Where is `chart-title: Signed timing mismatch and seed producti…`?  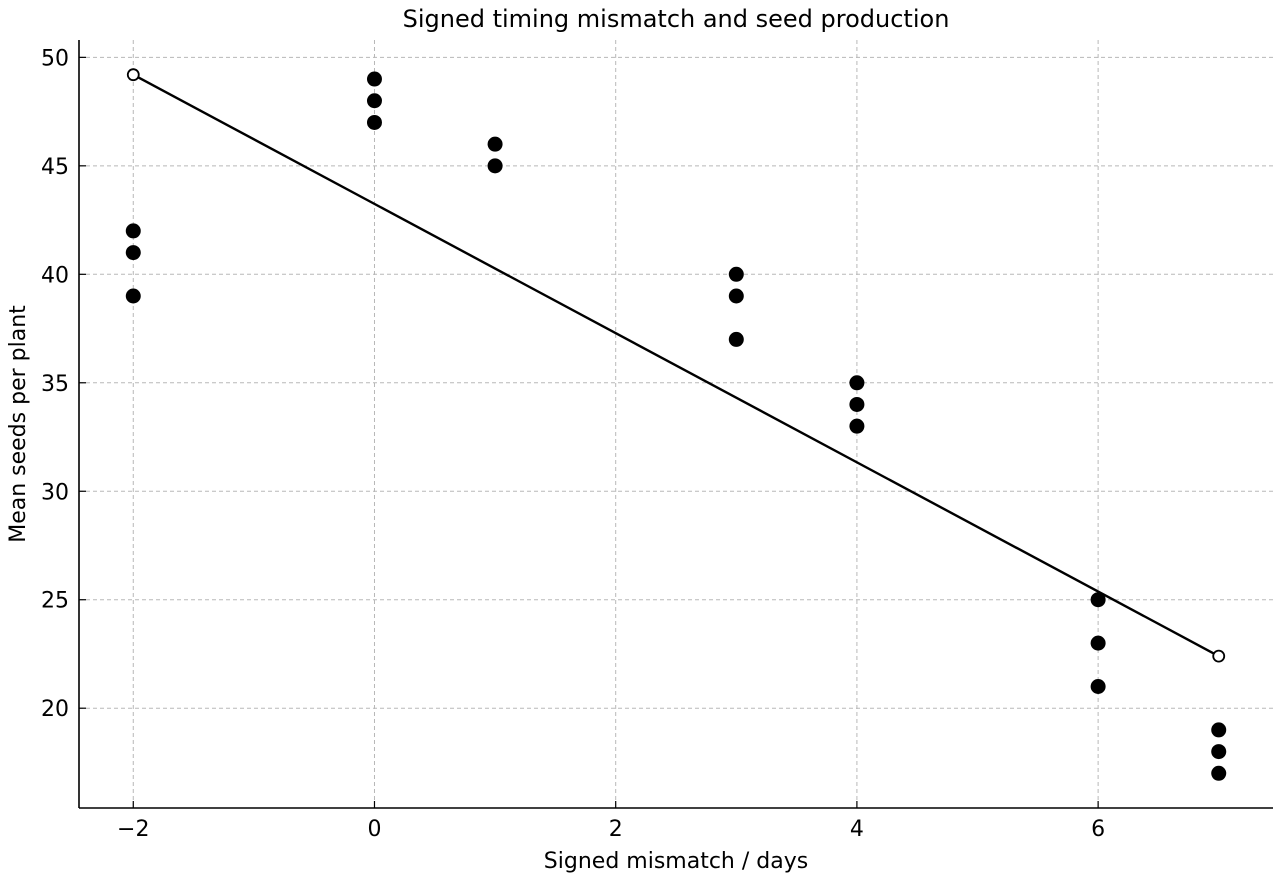
chart-title: Signed timing mismatch and seed producti… is located at coordinates (676, 19).